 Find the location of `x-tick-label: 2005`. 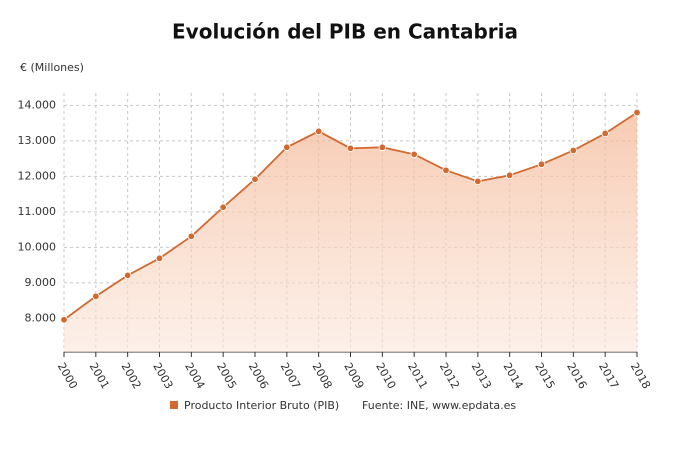

x-tick-label: 2005 is located at coordinates (226, 376).